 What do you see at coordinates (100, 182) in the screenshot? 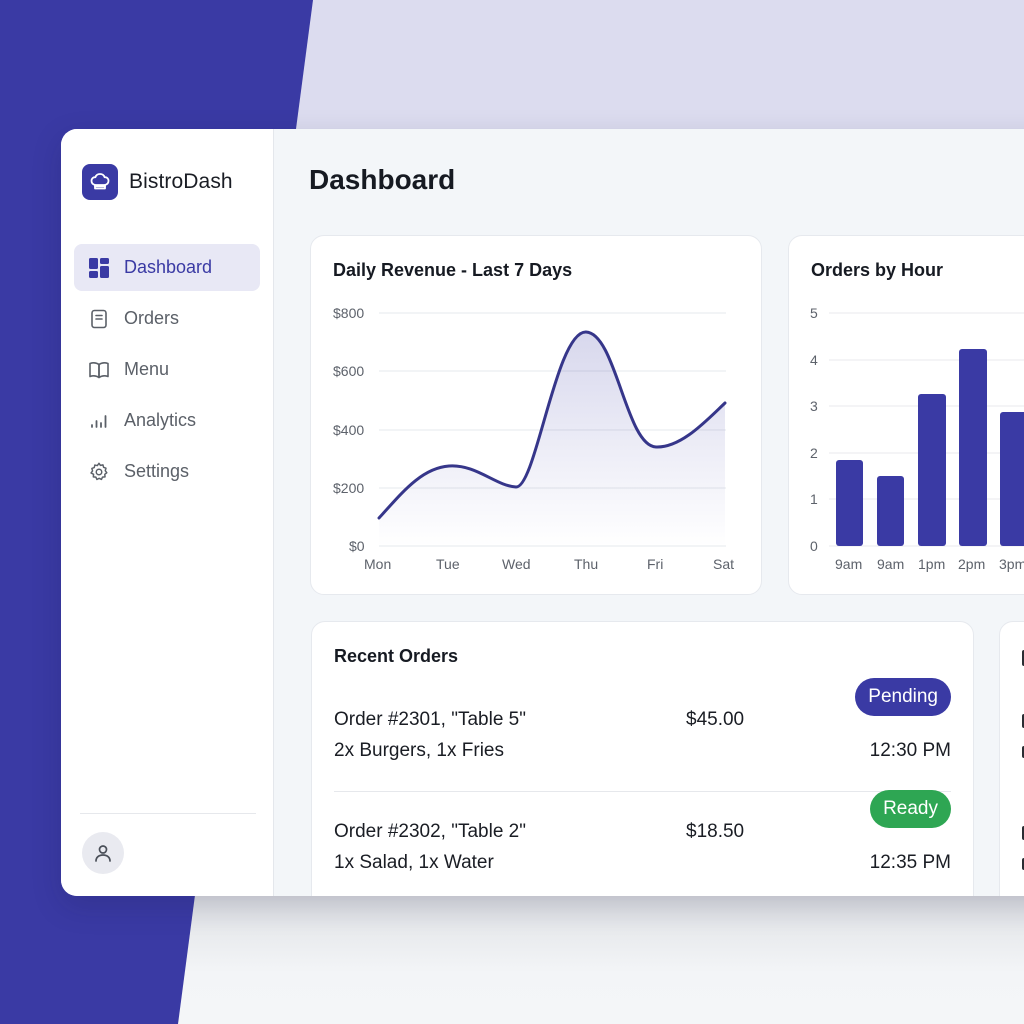
I see `chef-hat-icon` at bounding box center [100, 182].